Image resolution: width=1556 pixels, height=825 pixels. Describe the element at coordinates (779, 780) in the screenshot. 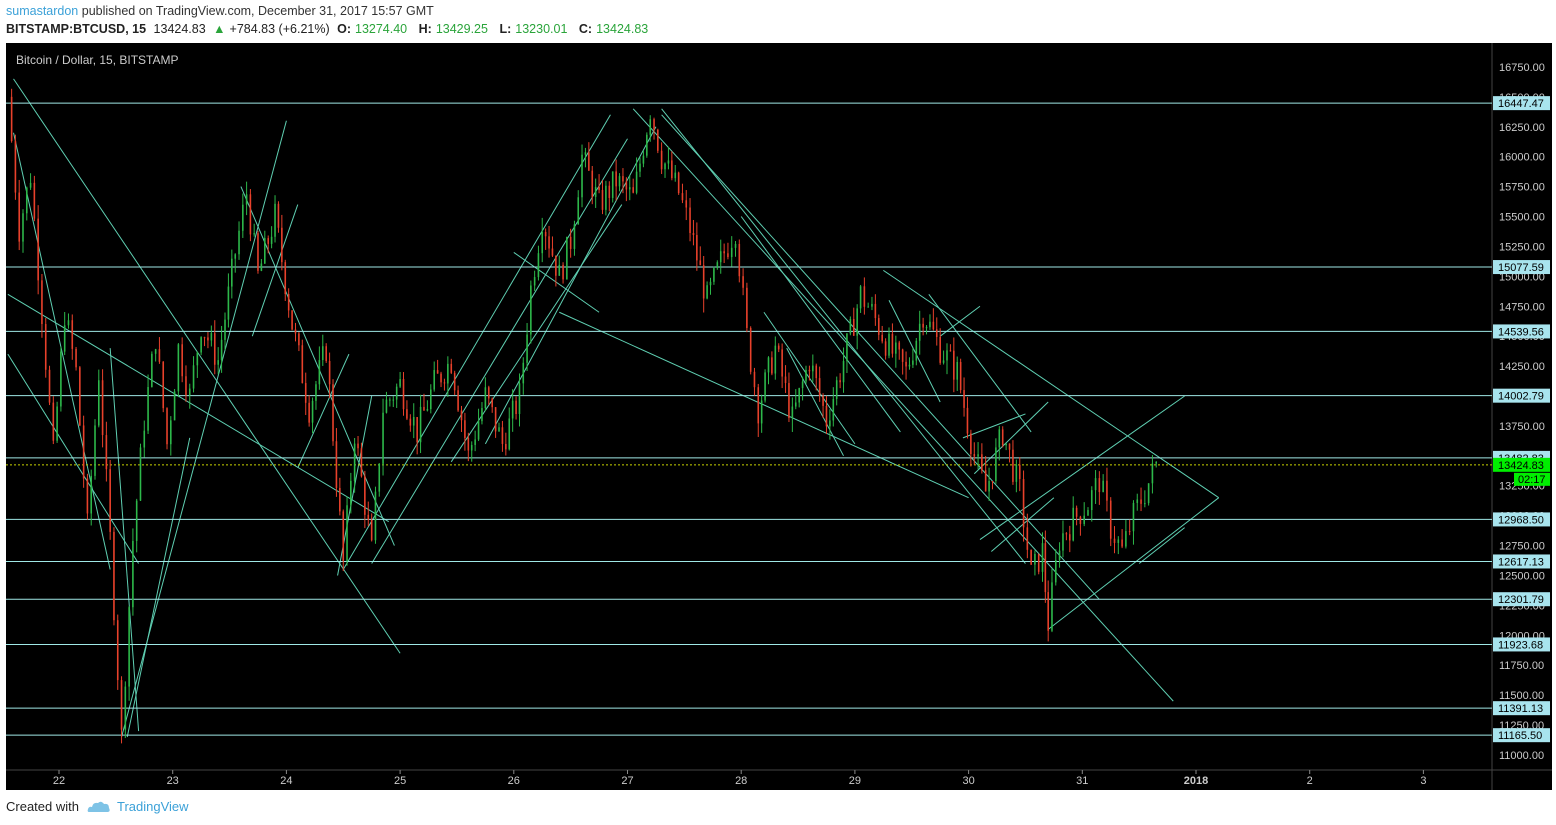

I see `time-axis` at that location.